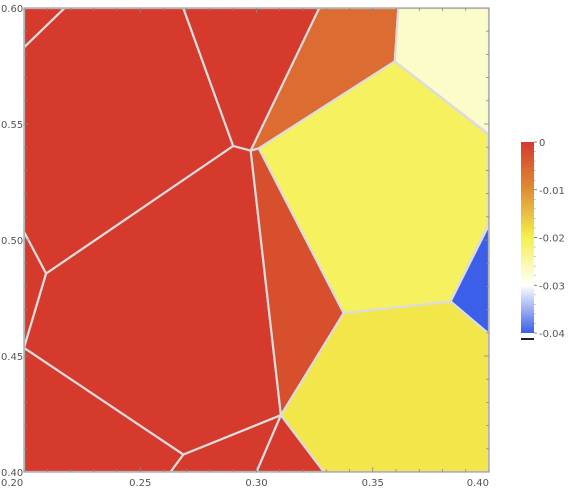  I want to click on x-tick-label: 0.40, so click(478, 483).